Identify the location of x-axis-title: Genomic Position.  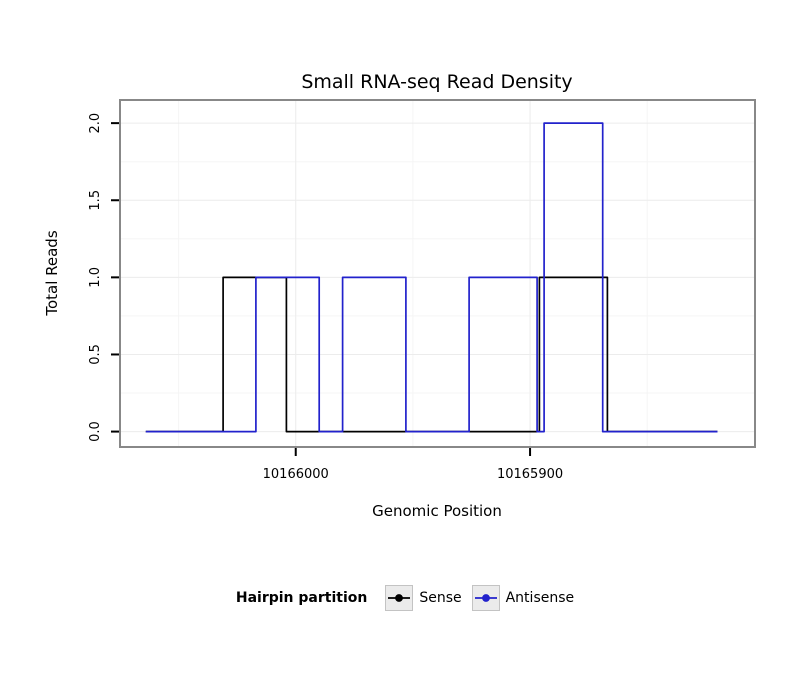
(437, 511).